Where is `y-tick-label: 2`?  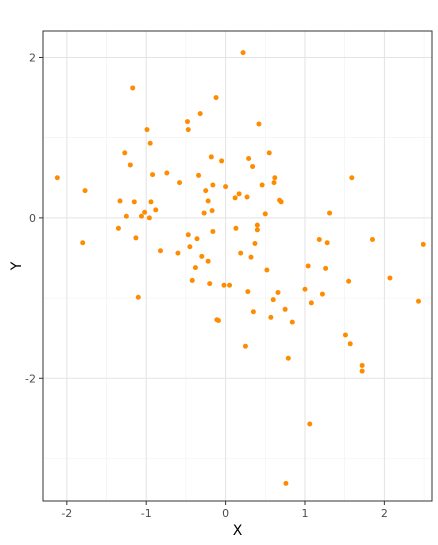 y-tick-label: 2 is located at coordinates (32, 57).